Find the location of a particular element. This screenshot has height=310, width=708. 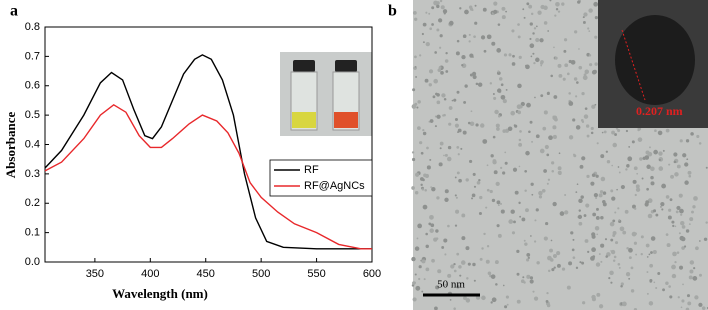

scale-label: 50 nm is located at coordinates (451, 285).